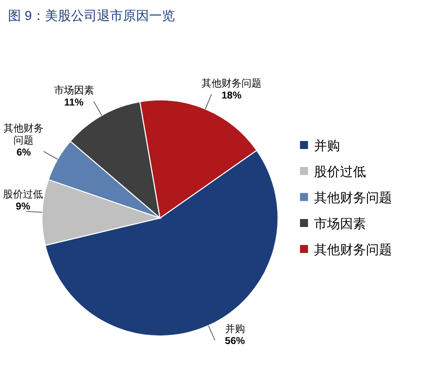 The image size is (447, 383). Describe the element at coordinates (327, 145) in the screenshot. I see `legend-label: 并购` at that location.